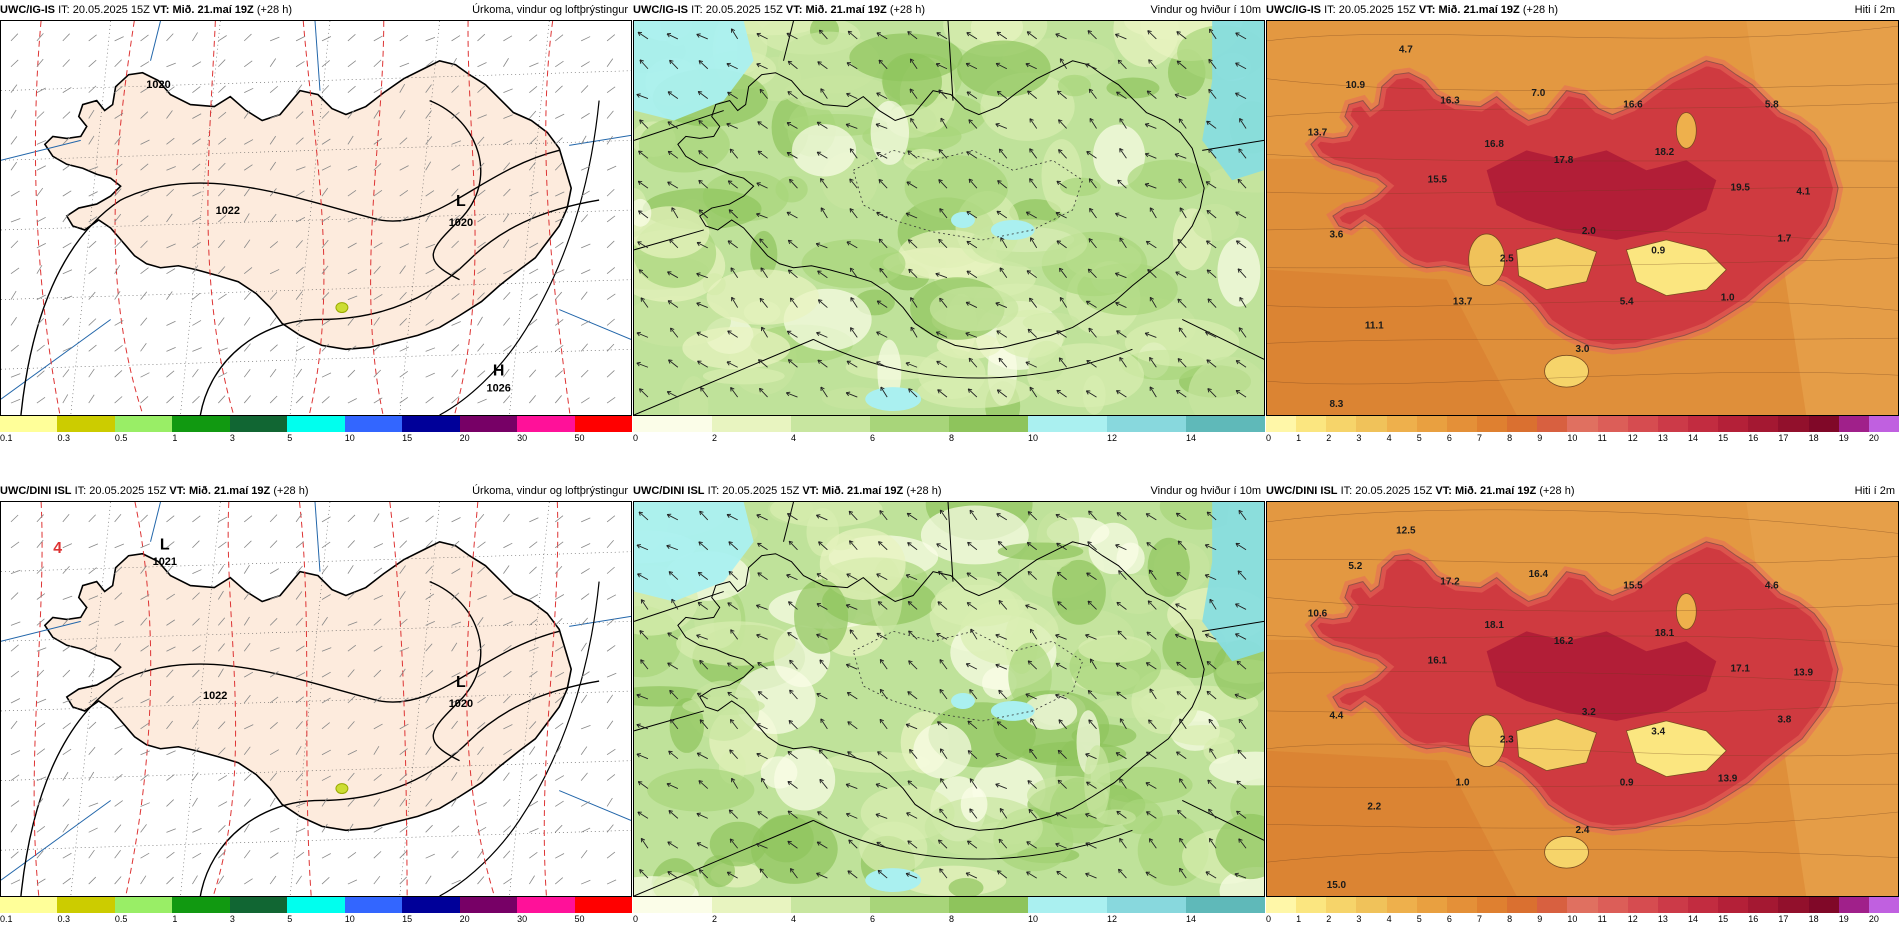 The height and width of the screenshot is (950, 1900). What do you see at coordinates (949, 438) in the screenshot?
I see `legend-ticks: 0 2 4 6 8 10 12 14` at bounding box center [949, 438].